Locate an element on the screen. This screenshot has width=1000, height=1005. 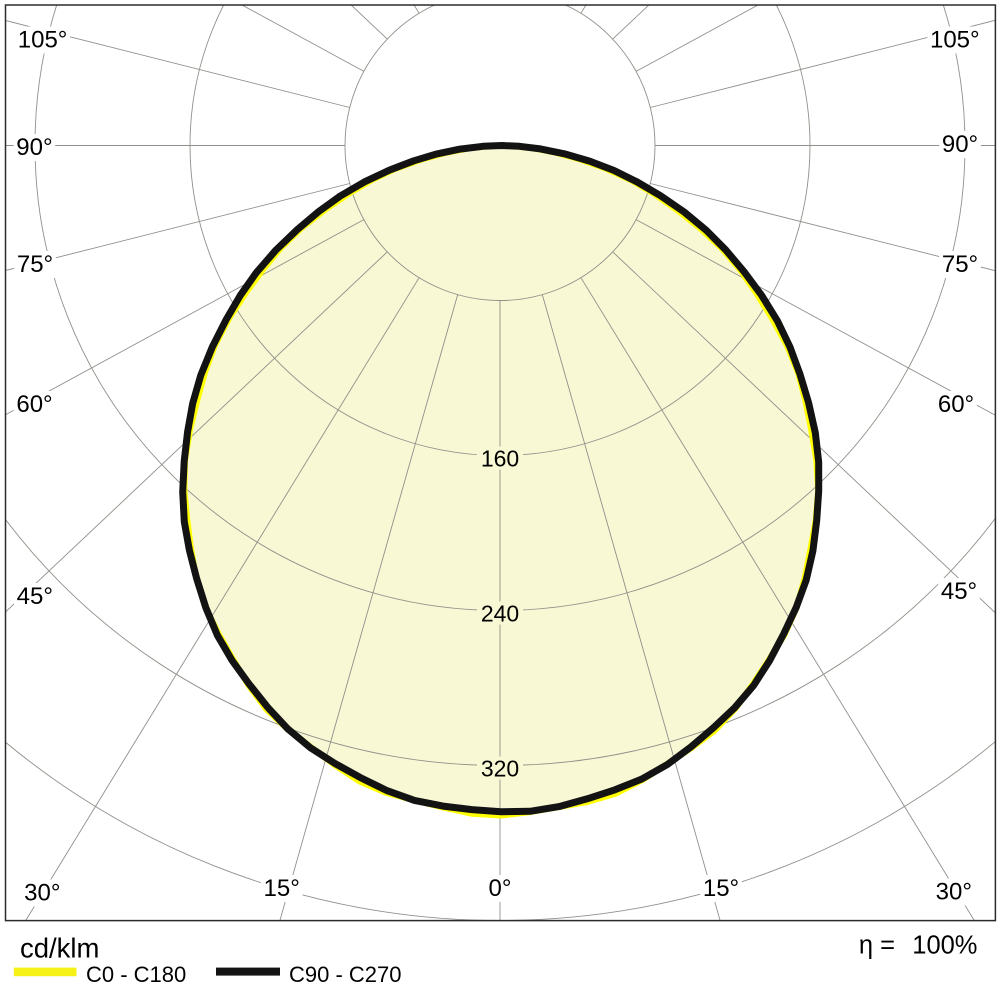
svg-text: η = 100% is located at coordinates (918, 946).